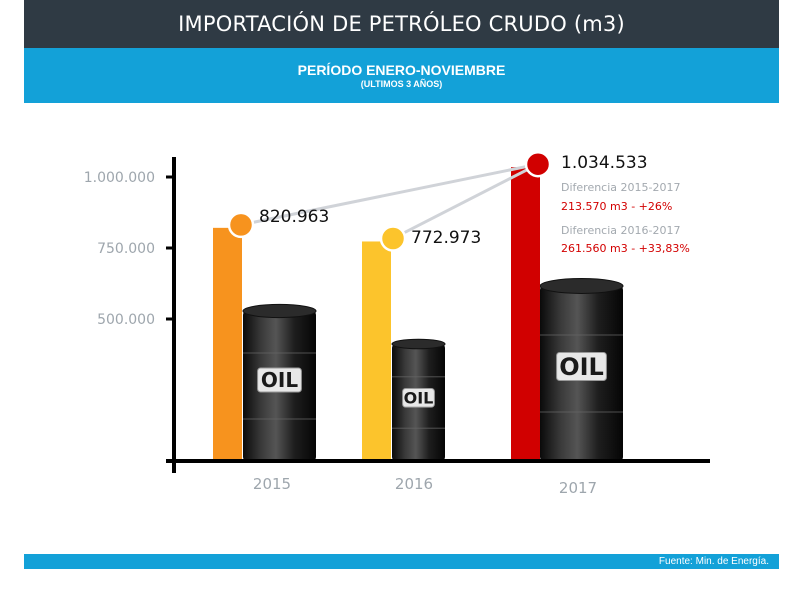  I want to click on title-text: IMPORTACIÓN DE PETRÓLEO CRUDO (m3), so click(401, 24).